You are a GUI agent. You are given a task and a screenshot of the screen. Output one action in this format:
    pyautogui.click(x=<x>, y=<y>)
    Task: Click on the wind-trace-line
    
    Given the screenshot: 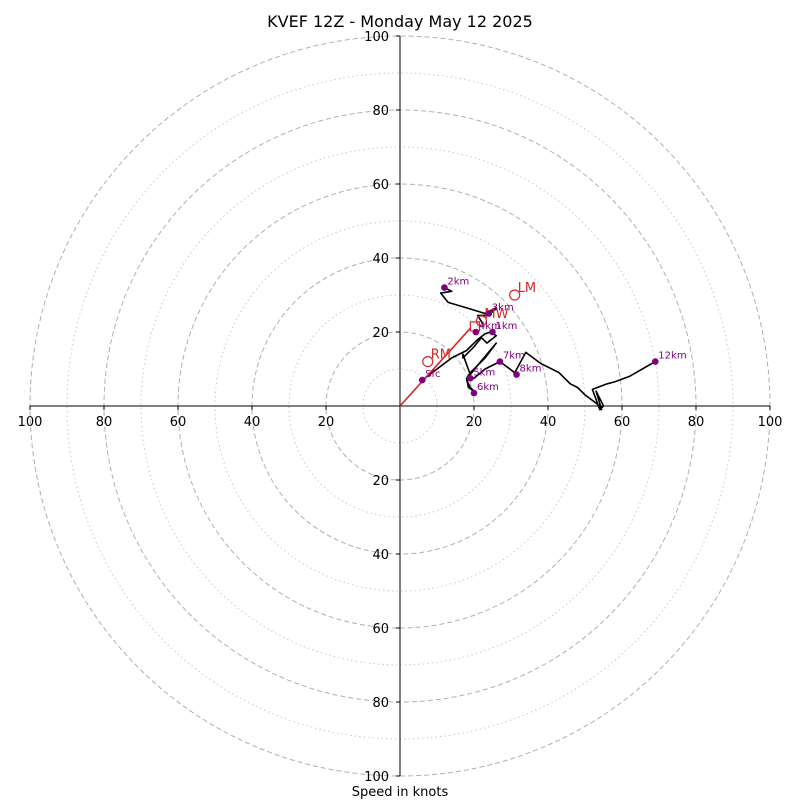 What is the action you would take?
    pyautogui.click(x=538, y=371)
    